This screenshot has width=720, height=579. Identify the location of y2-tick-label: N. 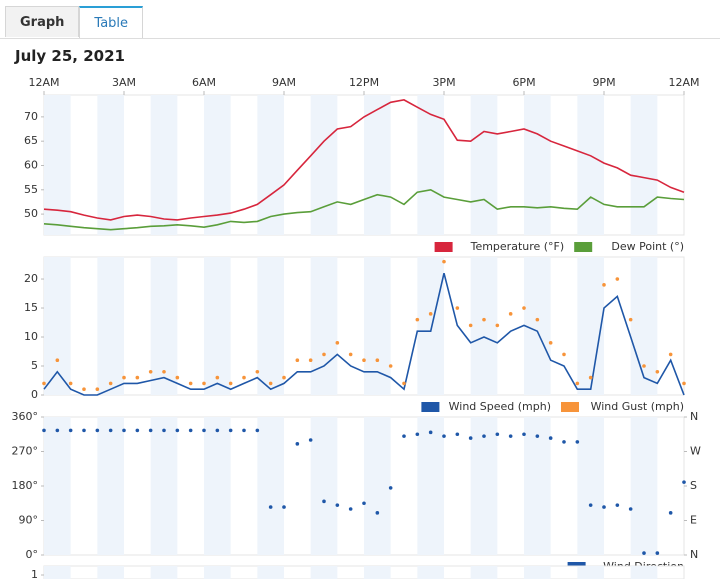
(694, 416).